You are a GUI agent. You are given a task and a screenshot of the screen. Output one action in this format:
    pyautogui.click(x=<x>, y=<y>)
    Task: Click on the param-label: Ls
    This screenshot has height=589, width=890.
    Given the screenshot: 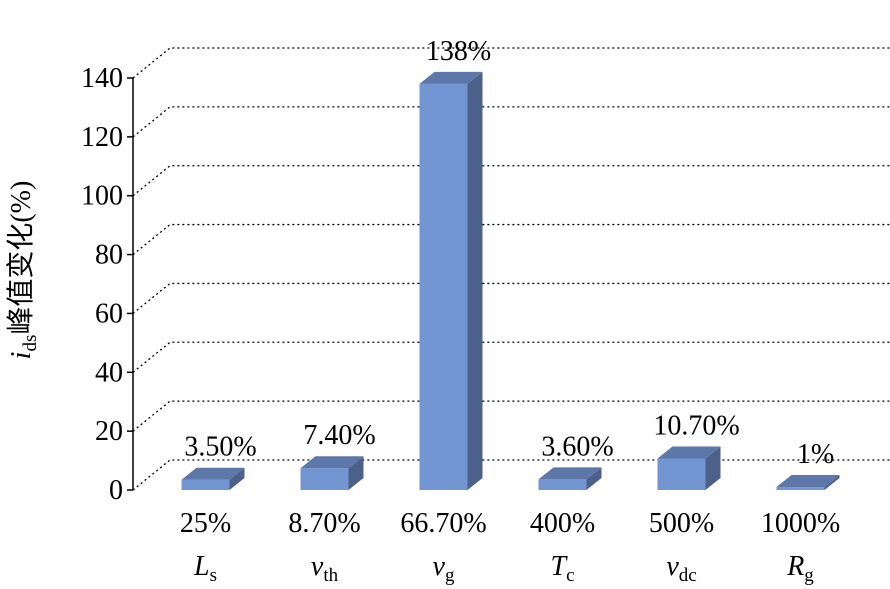 What is the action you would take?
    pyautogui.click(x=205, y=568)
    